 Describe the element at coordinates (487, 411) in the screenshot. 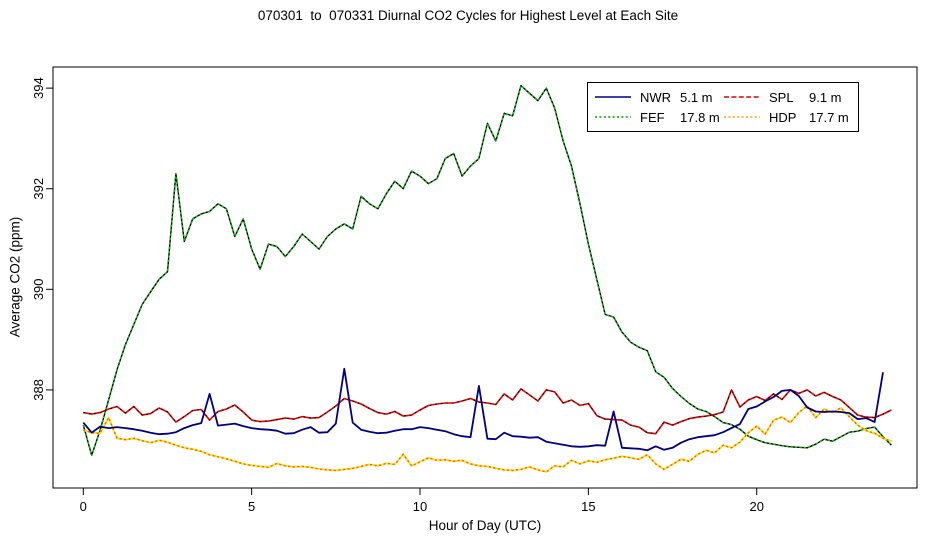

I see `series-line-spl` at that location.